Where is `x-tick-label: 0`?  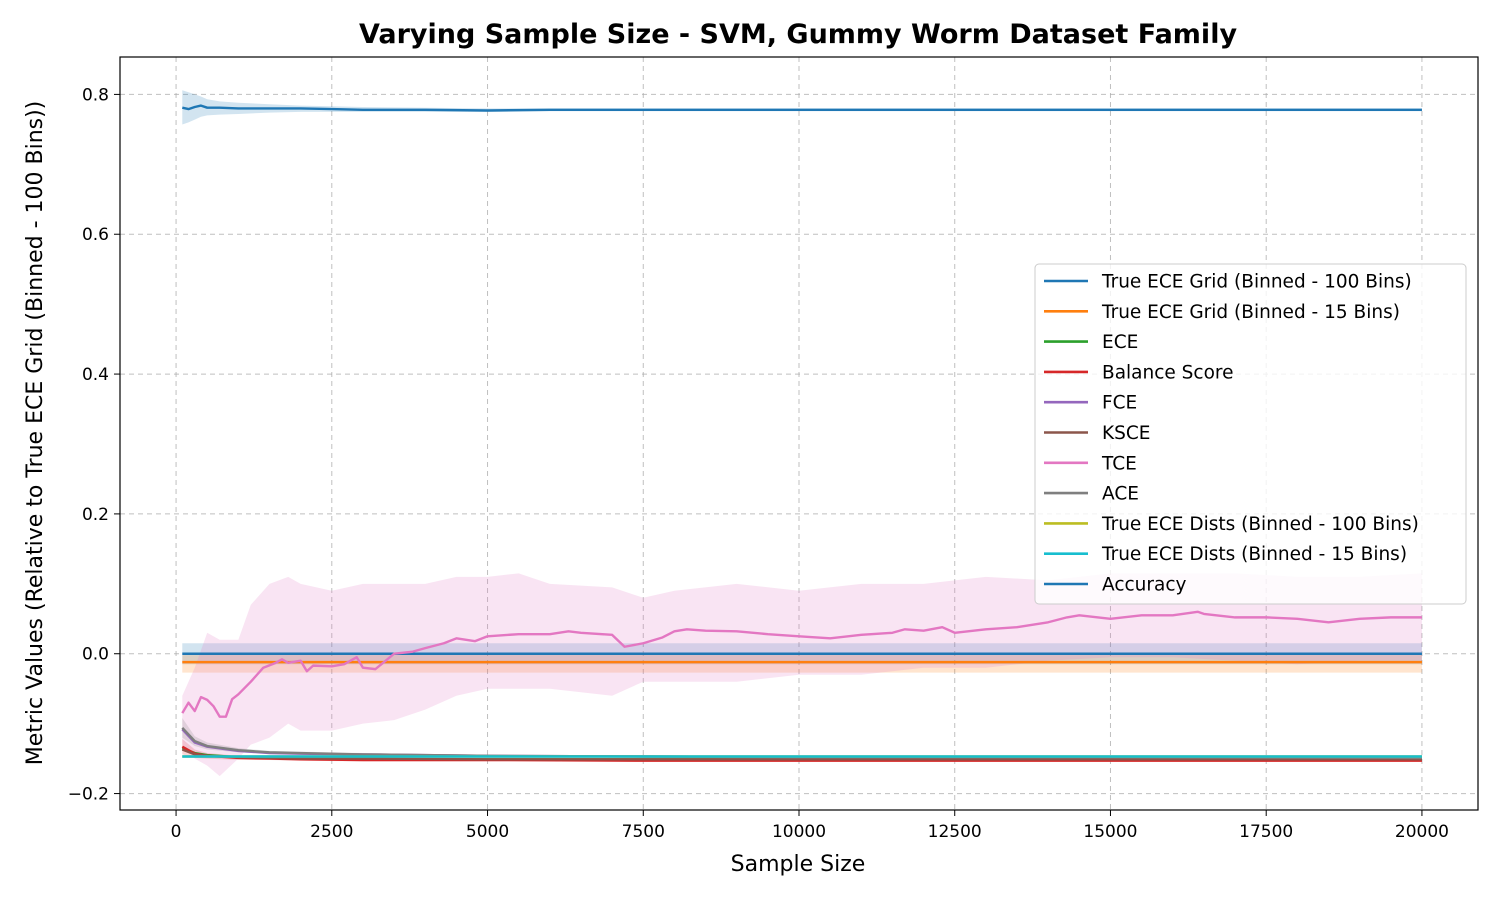
x-tick-label: 0 is located at coordinates (176, 832).